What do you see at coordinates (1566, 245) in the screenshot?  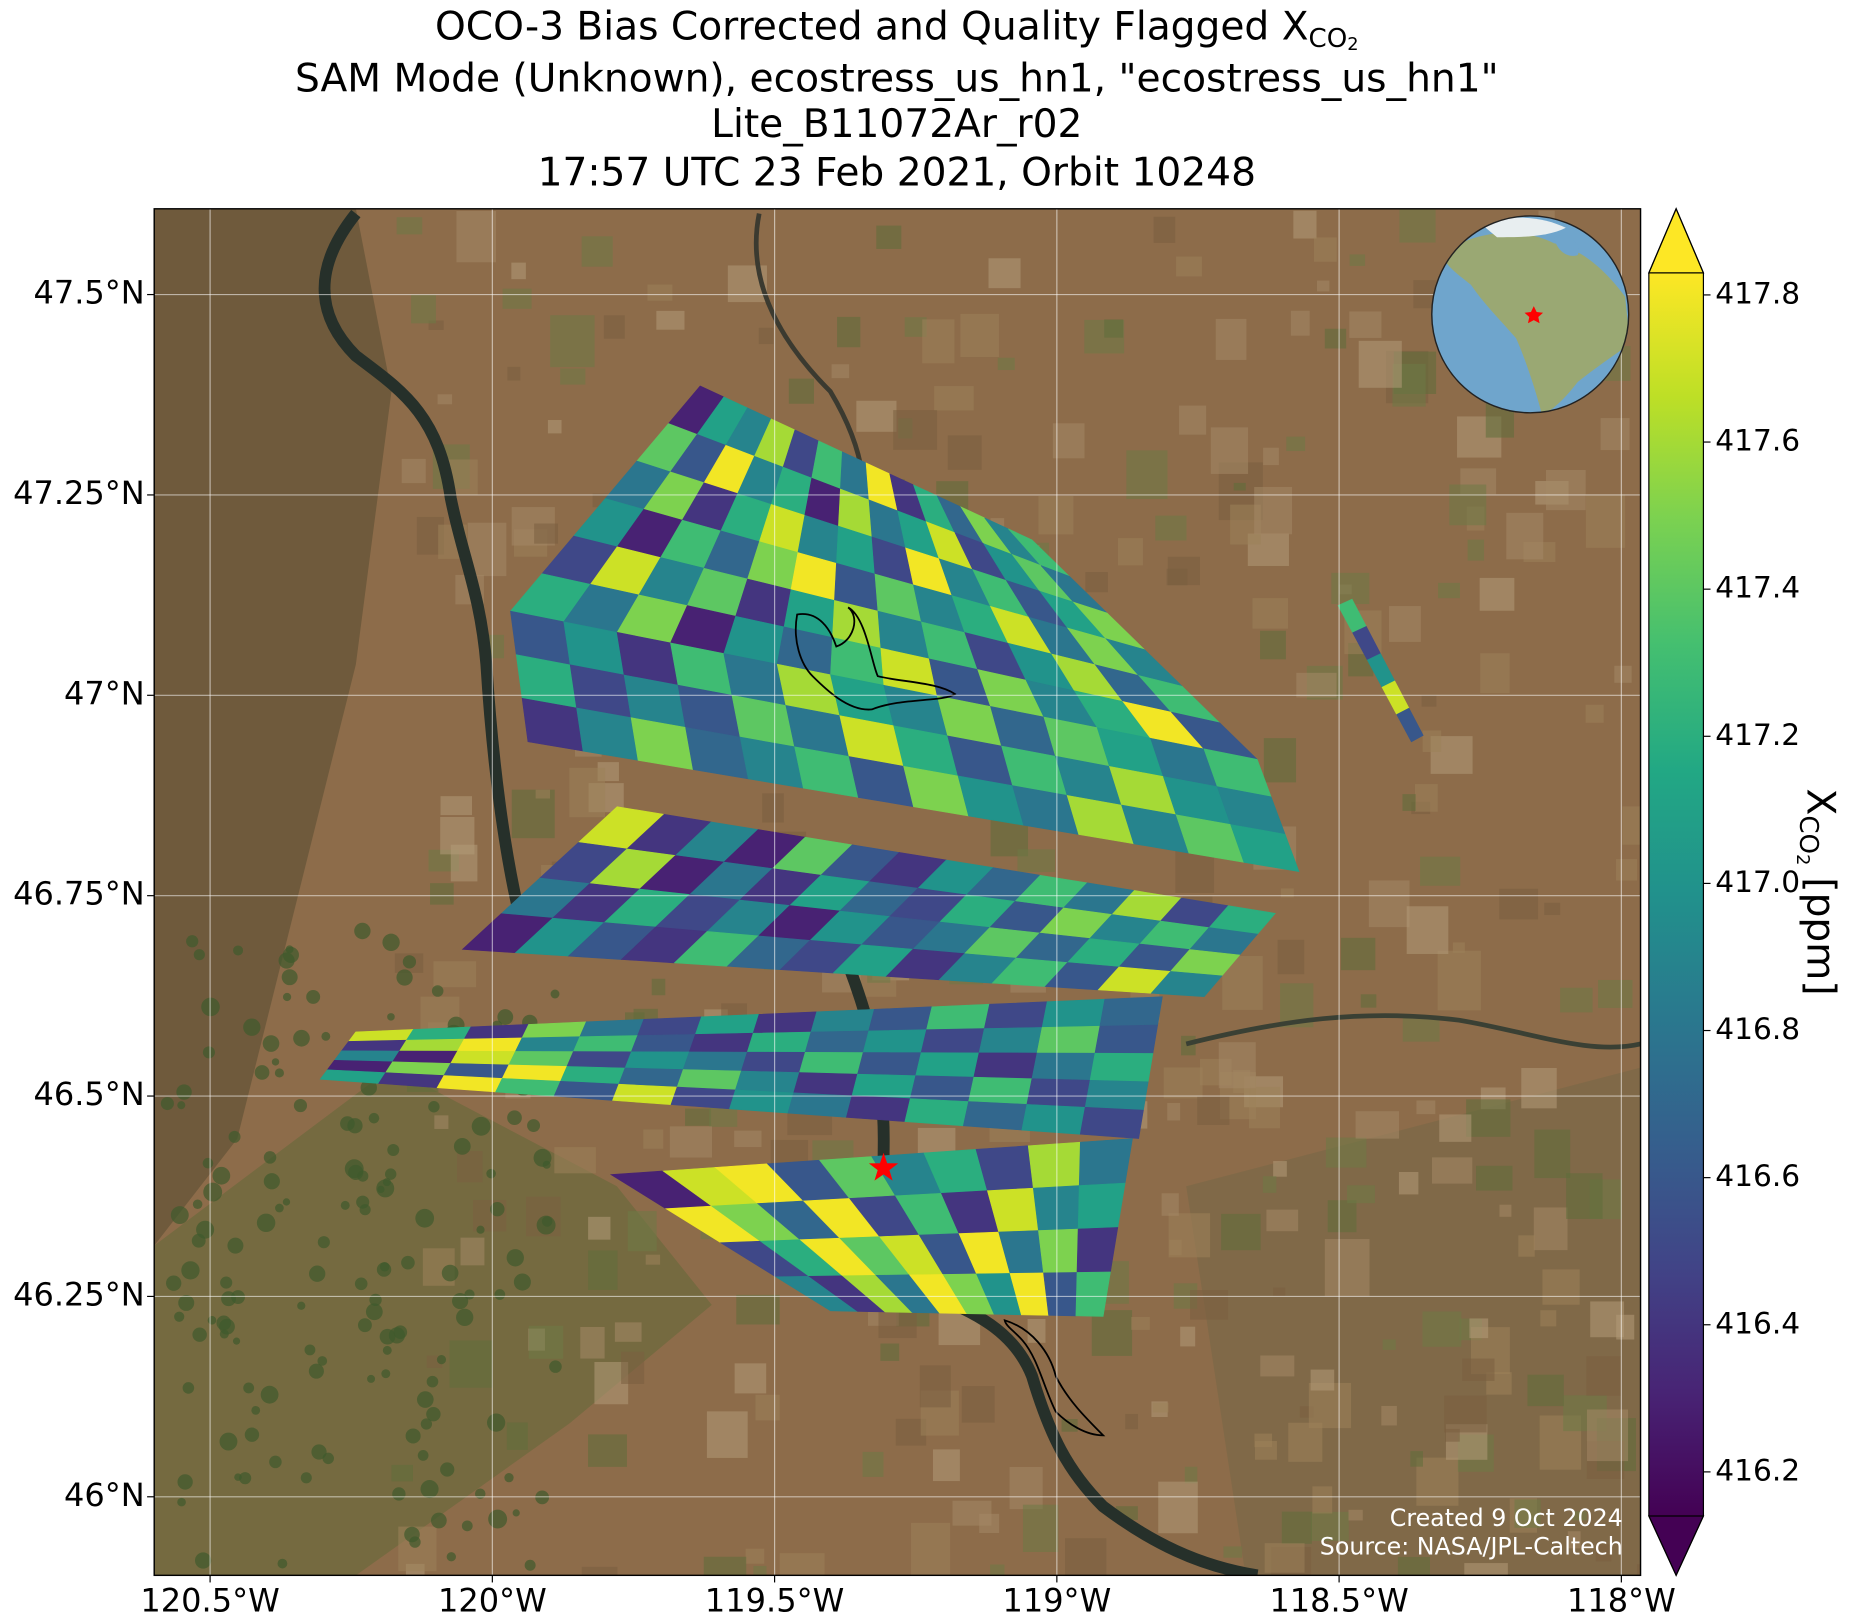 I see `bay` at bounding box center [1566, 245].